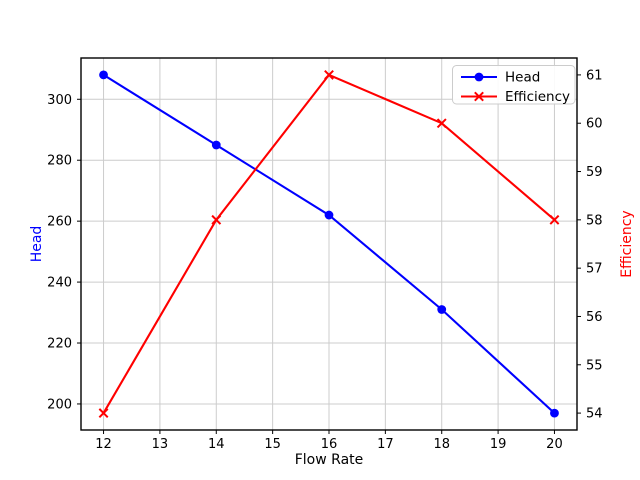 This screenshot has height=480, width=640. What do you see at coordinates (37, 244) in the screenshot?
I see `left-y-axis-label: Head` at bounding box center [37, 244].